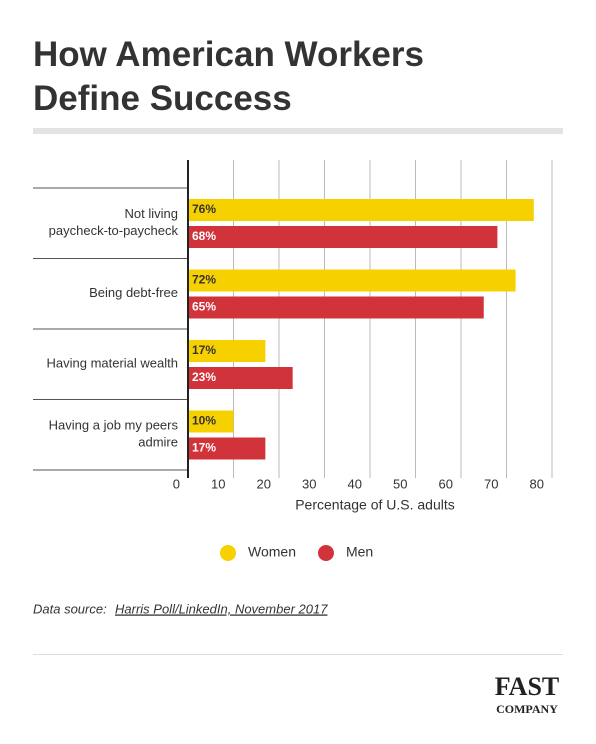 The width and height of the screenshot is (596, 744). What do you see at coordinates (309, 483) in the screenshot?
I see `x-tick-label: 30` at bounding box center [309, 483].